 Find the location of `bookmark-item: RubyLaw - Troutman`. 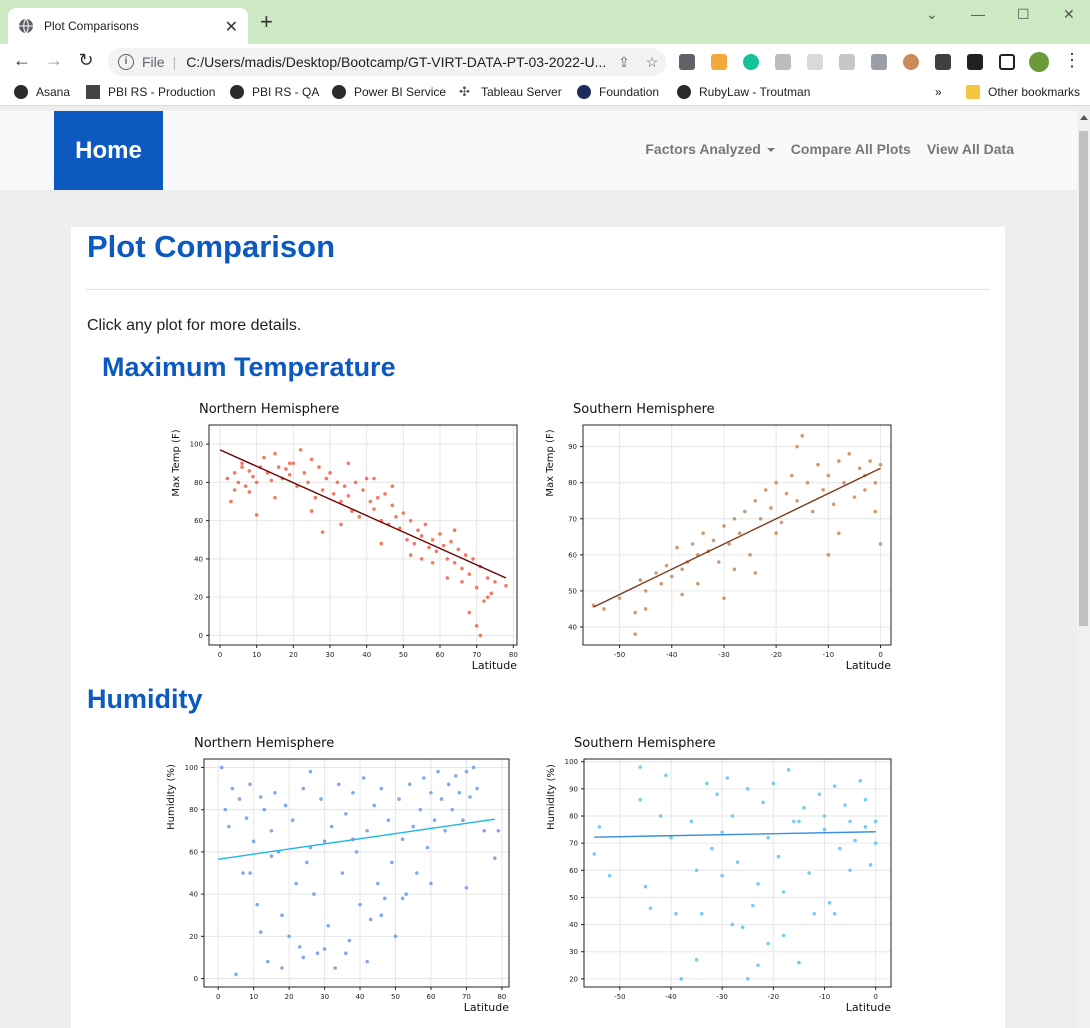

bookmark-item: RubyLaw - Troutman is located at coordinates (743, 92).